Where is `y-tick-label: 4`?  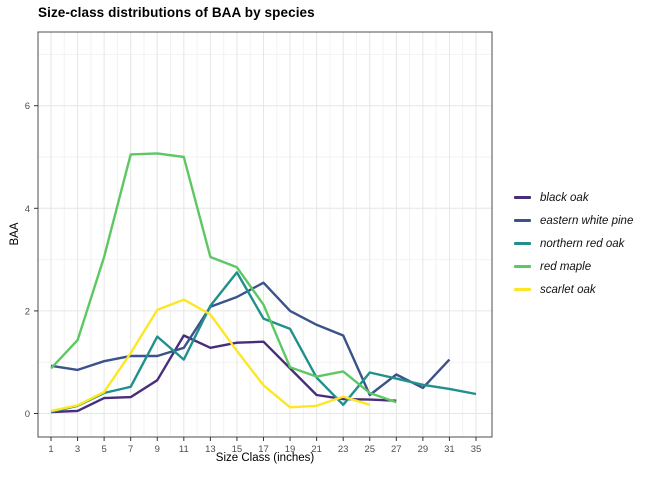
y-tick-label: 4 is located at coordinates (27, 209).